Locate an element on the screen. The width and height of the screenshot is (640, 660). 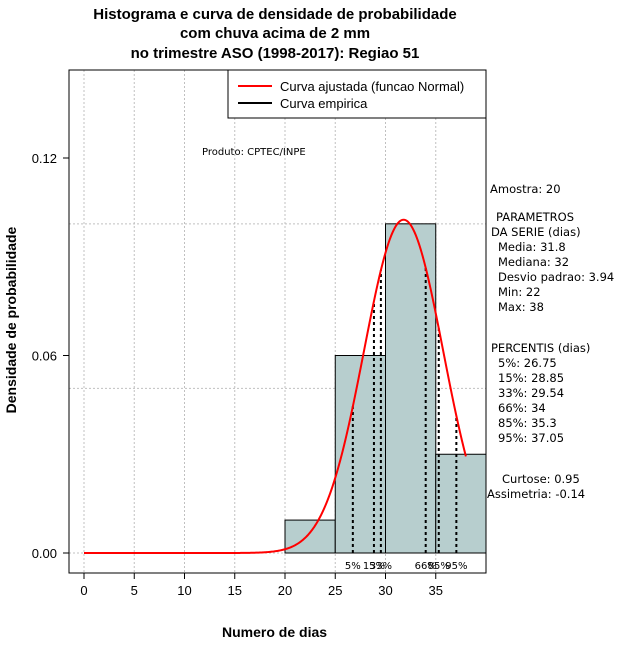
percentile-label: 85% is located at coordinates (439, 566).